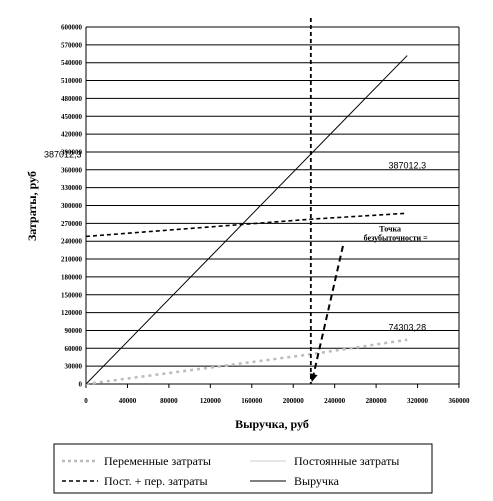  I want to click on legend-box, so click(243, 468).